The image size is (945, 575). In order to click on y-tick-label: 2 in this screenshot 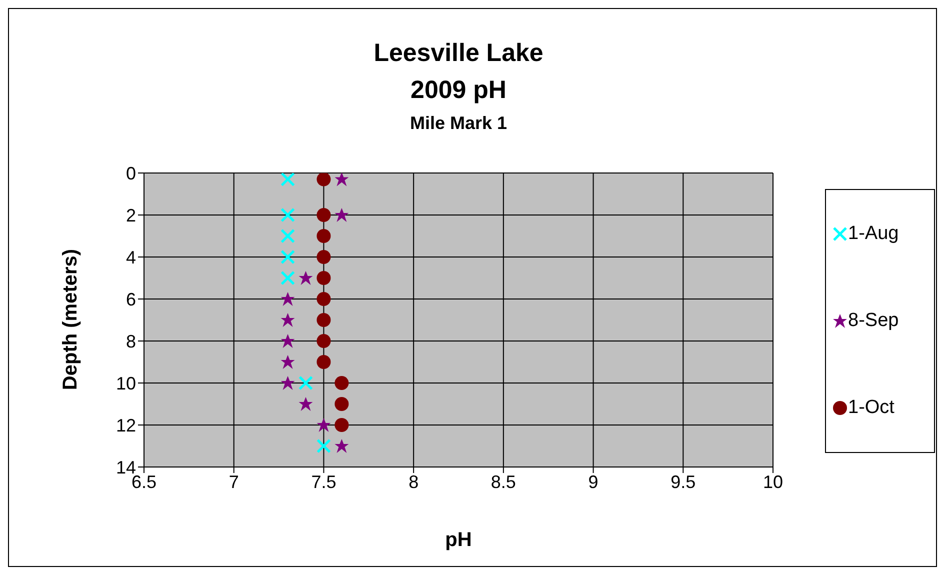, I will do `click(131, 215)`.